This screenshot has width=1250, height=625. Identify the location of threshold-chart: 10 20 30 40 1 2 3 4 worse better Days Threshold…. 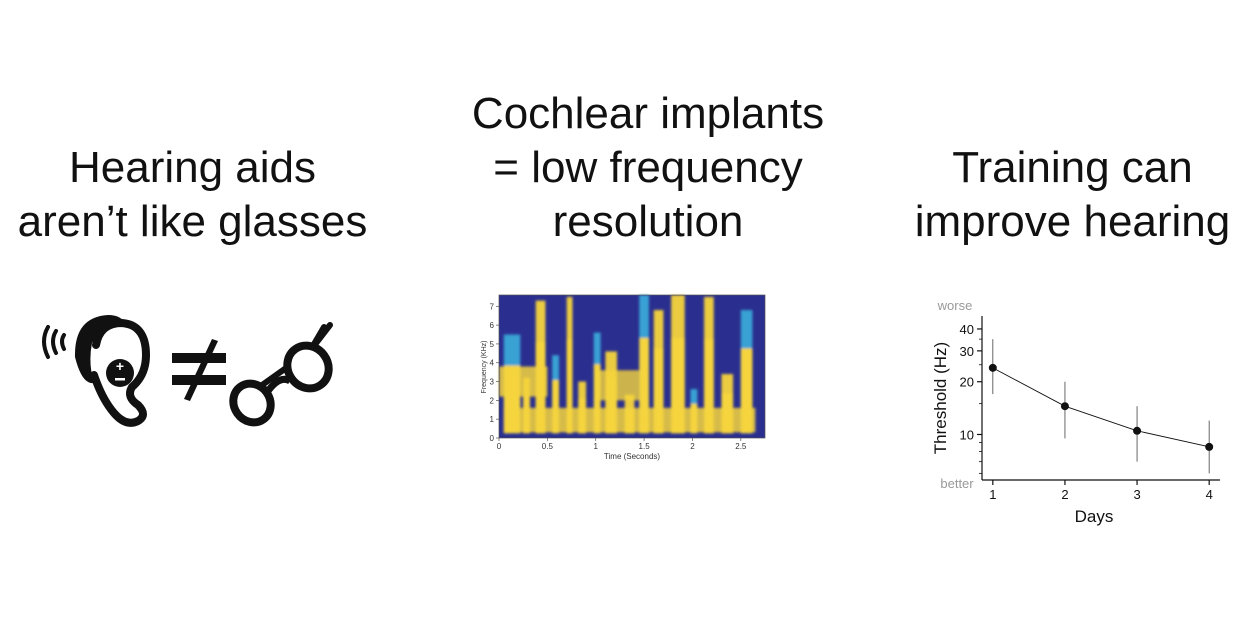
(1075, 412).